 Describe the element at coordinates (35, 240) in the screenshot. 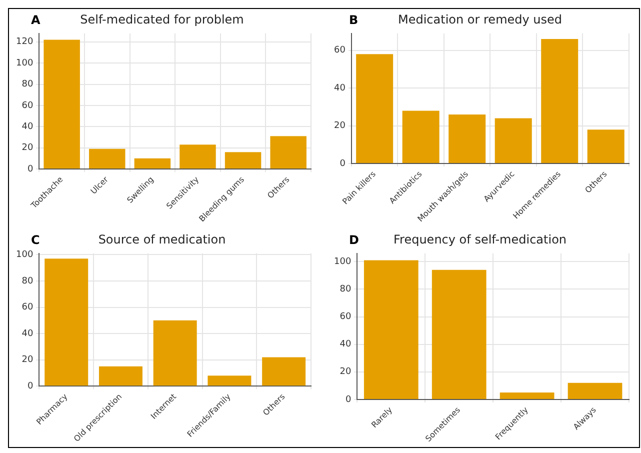

I see `text: C` at that location.